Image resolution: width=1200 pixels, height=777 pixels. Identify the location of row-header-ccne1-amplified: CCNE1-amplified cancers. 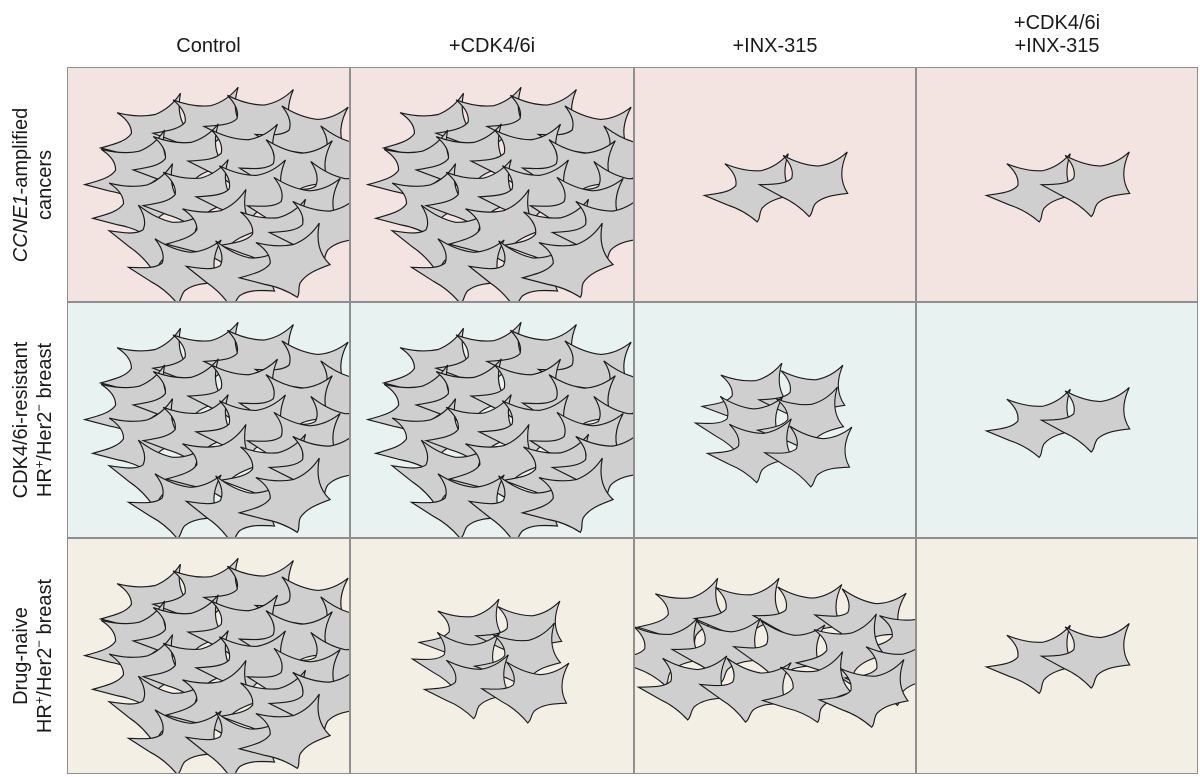
(33, 184).